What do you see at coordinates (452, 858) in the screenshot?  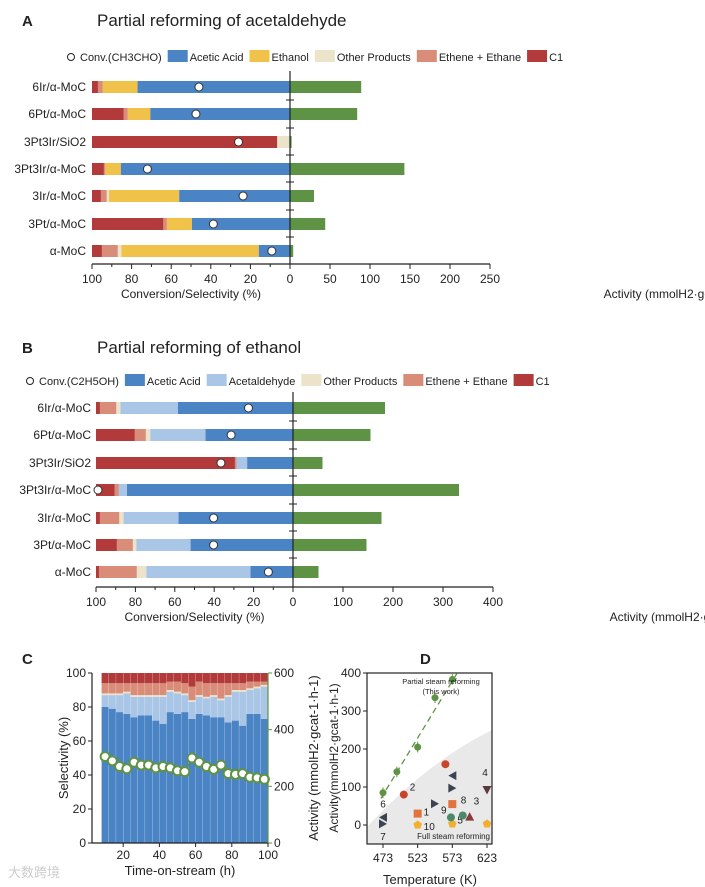 I see `x-tick-label: 573` at bounding box center [452, 858].